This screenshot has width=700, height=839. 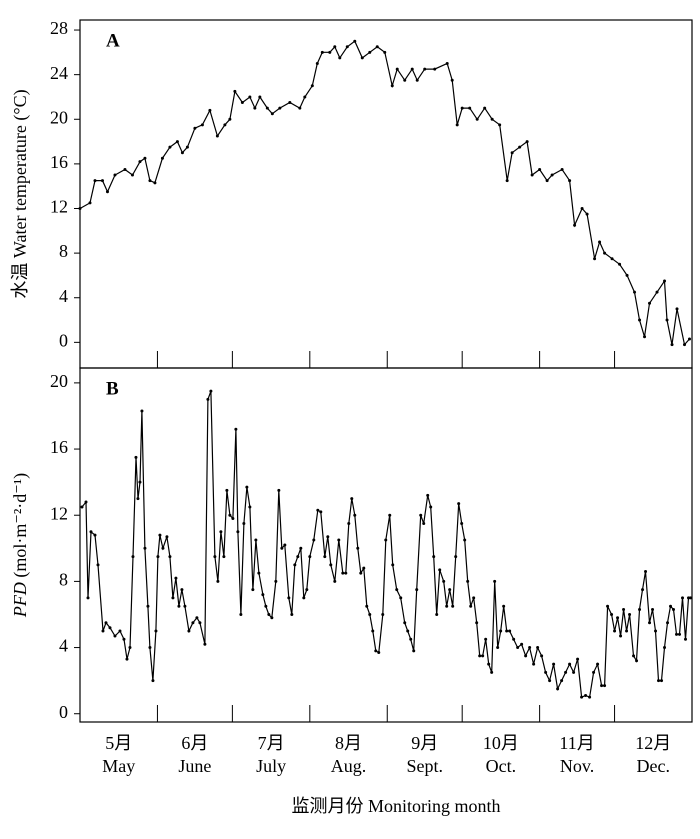 What do you see at coordinates (20, 525) in the screenshot?
I see `y-axis-label-unit: (mol·m⁻²·d⁻¹)` at bounding box center [20, 525].